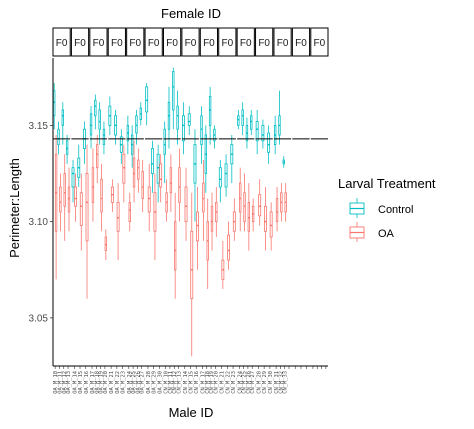  Describe the element at coordinates (171, 382) in the screenshot. I see `x-tick-label: CN_M_11` at that location.